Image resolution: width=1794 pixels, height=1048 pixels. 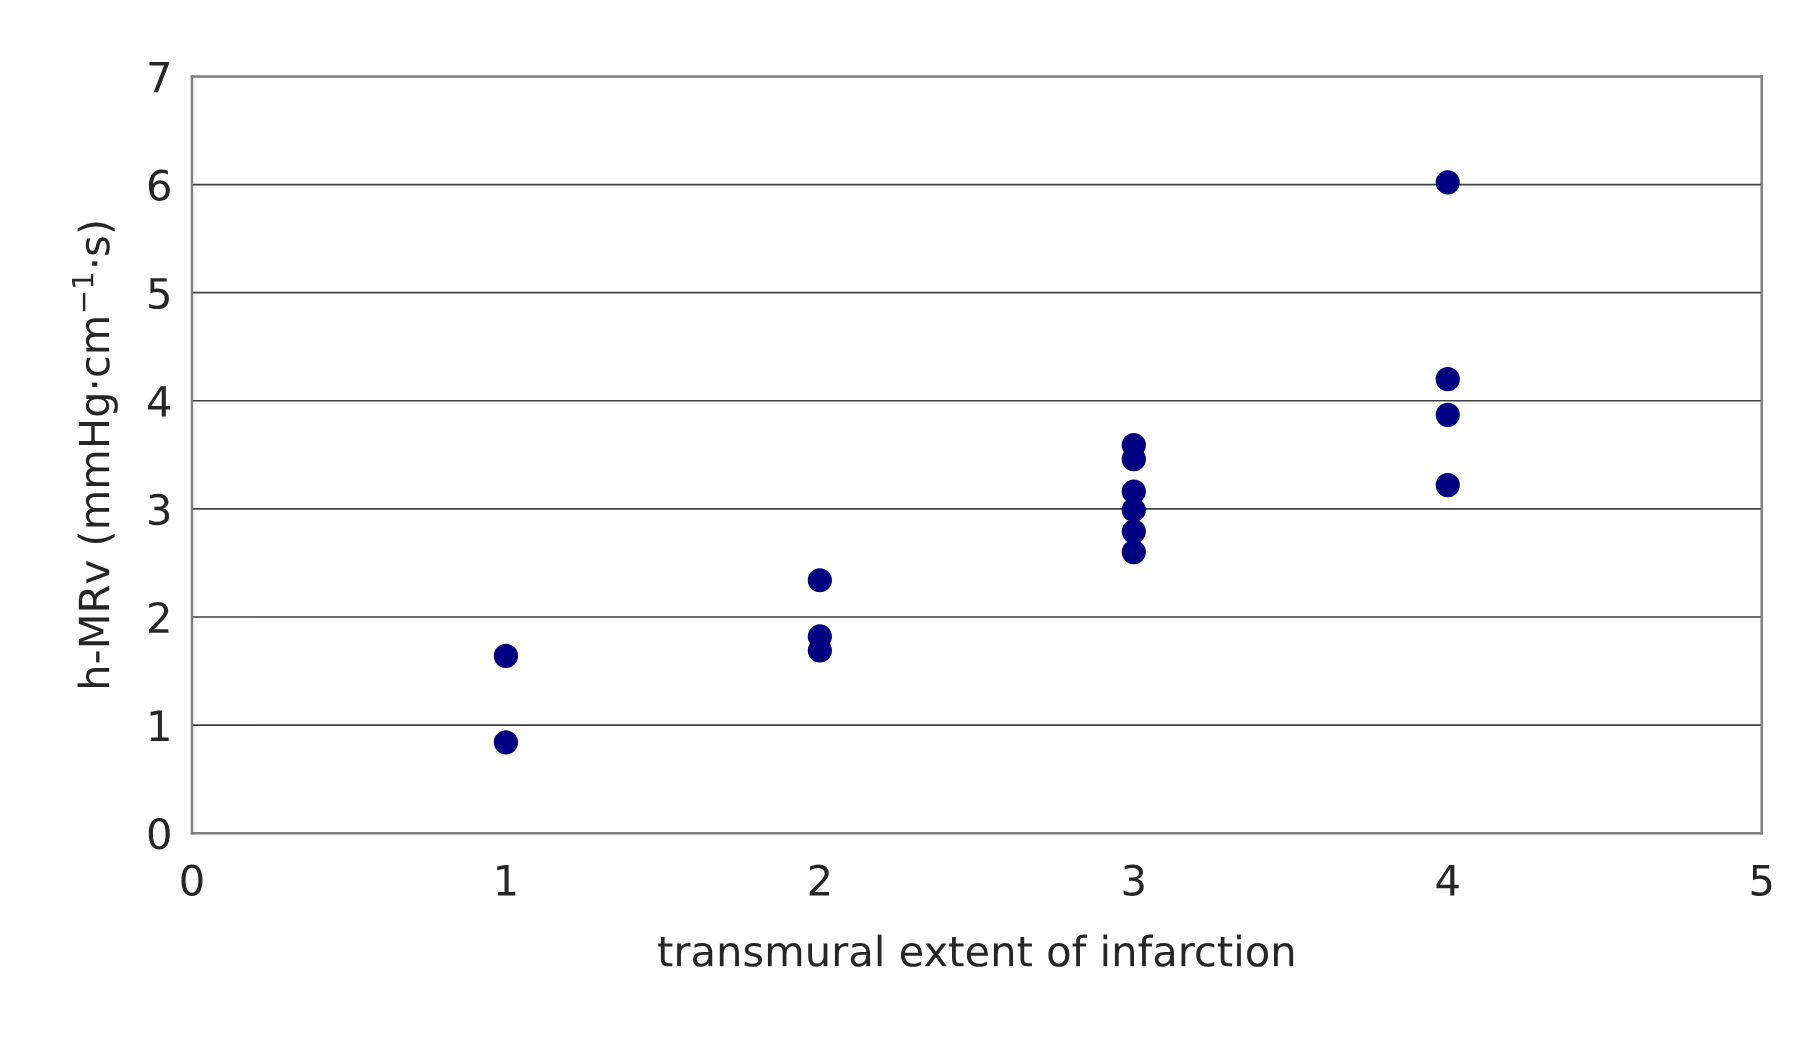 I want to click on y-tick-label: 0, so click(x=159, y=834).